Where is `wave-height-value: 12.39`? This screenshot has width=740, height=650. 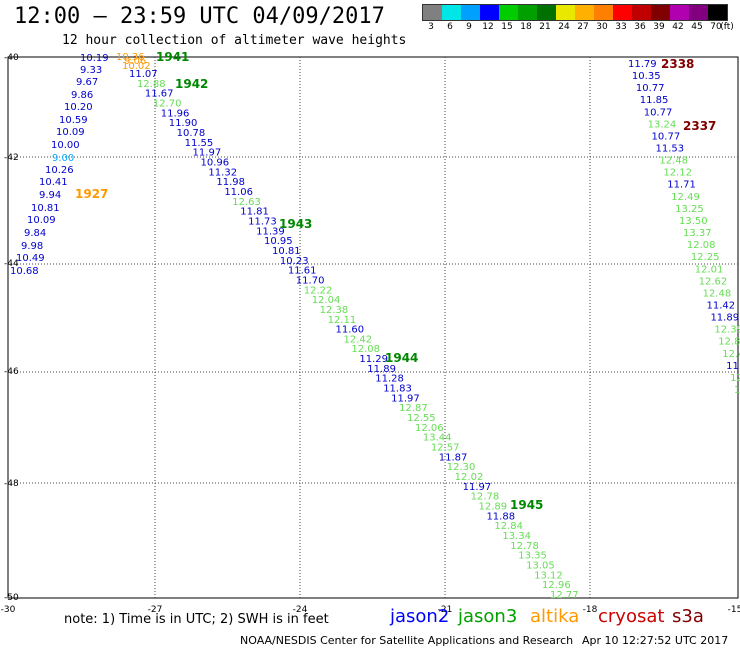 wave-height-value: 12.39 is located at coordinates (727, 330).